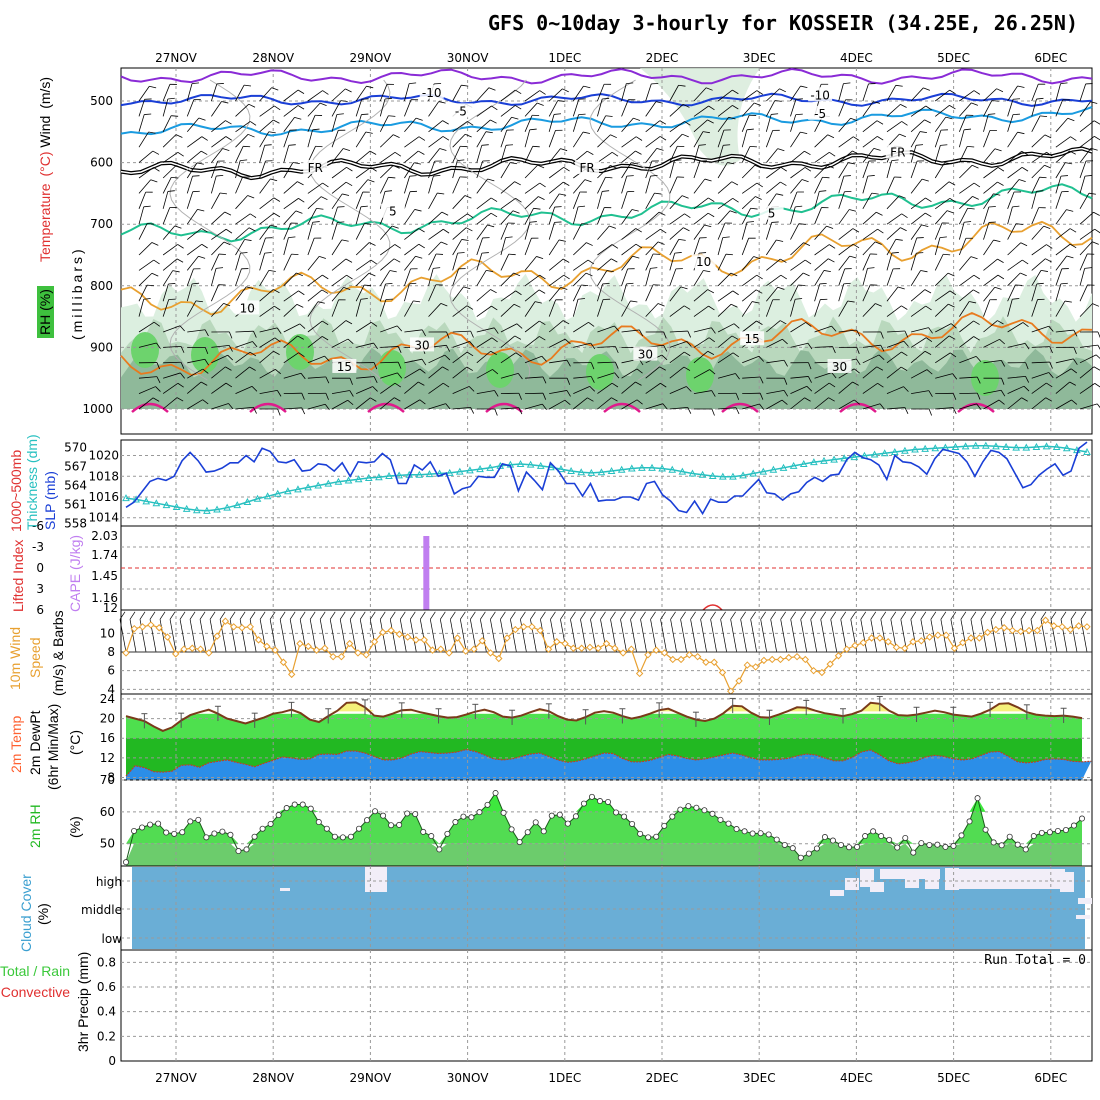 The image size is (1100, 1100). What do you see at coordinates (101, 286) in the screenshot?
I see `y-tick-label: 800` at bounding box center [101, 286].